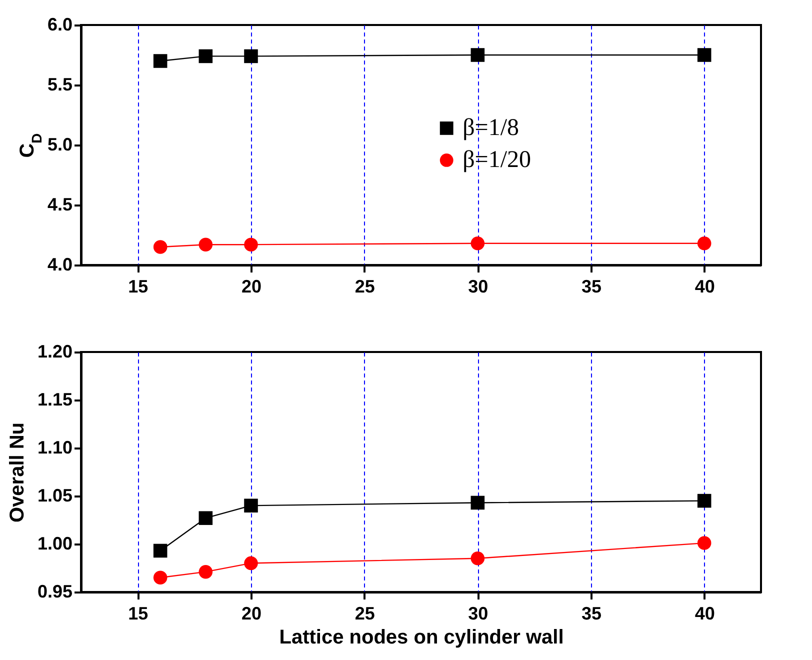  What do you see at coordinates (59, 264) in the screenshot?
I see `y-tick-label: 4.0` at bounding box center [59, 264].